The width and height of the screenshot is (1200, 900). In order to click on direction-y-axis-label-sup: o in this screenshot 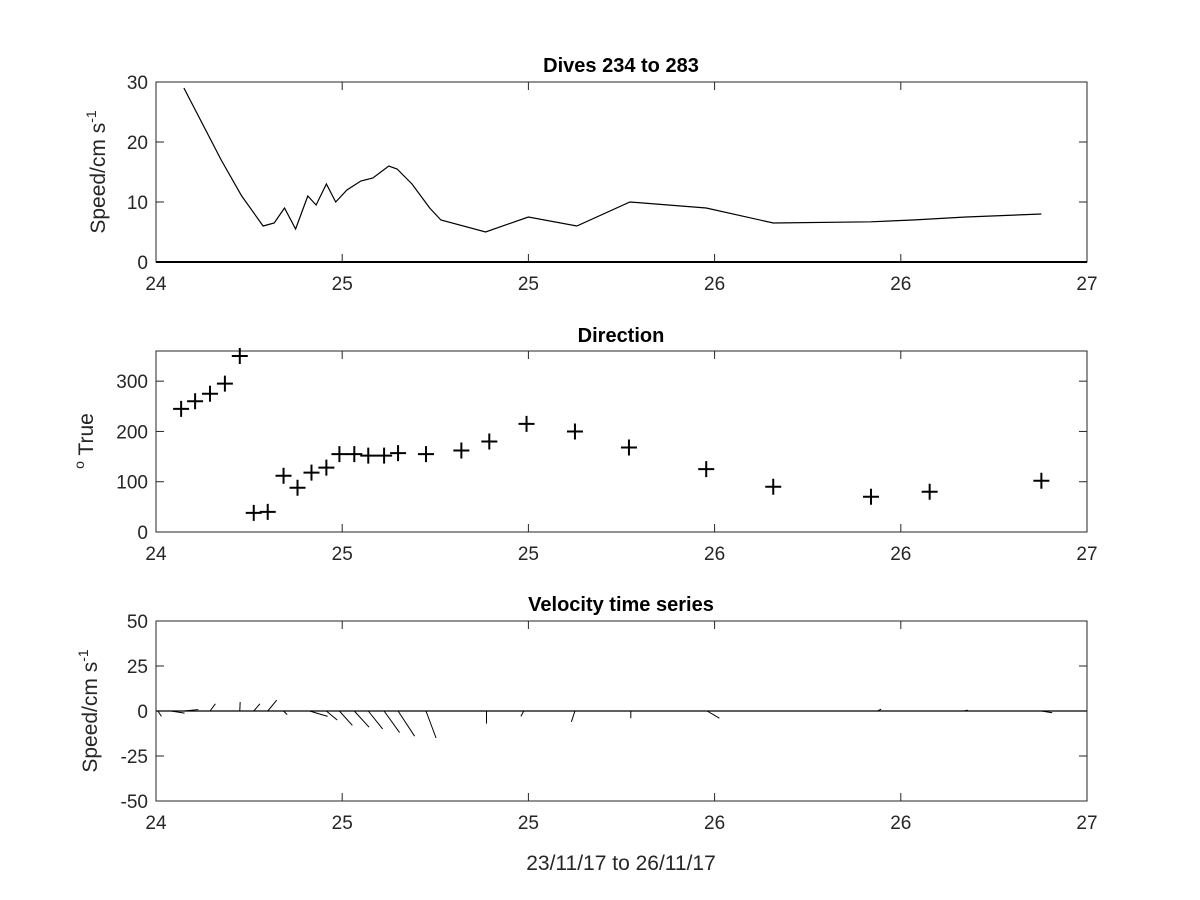, I will do `click(79, 465)`.